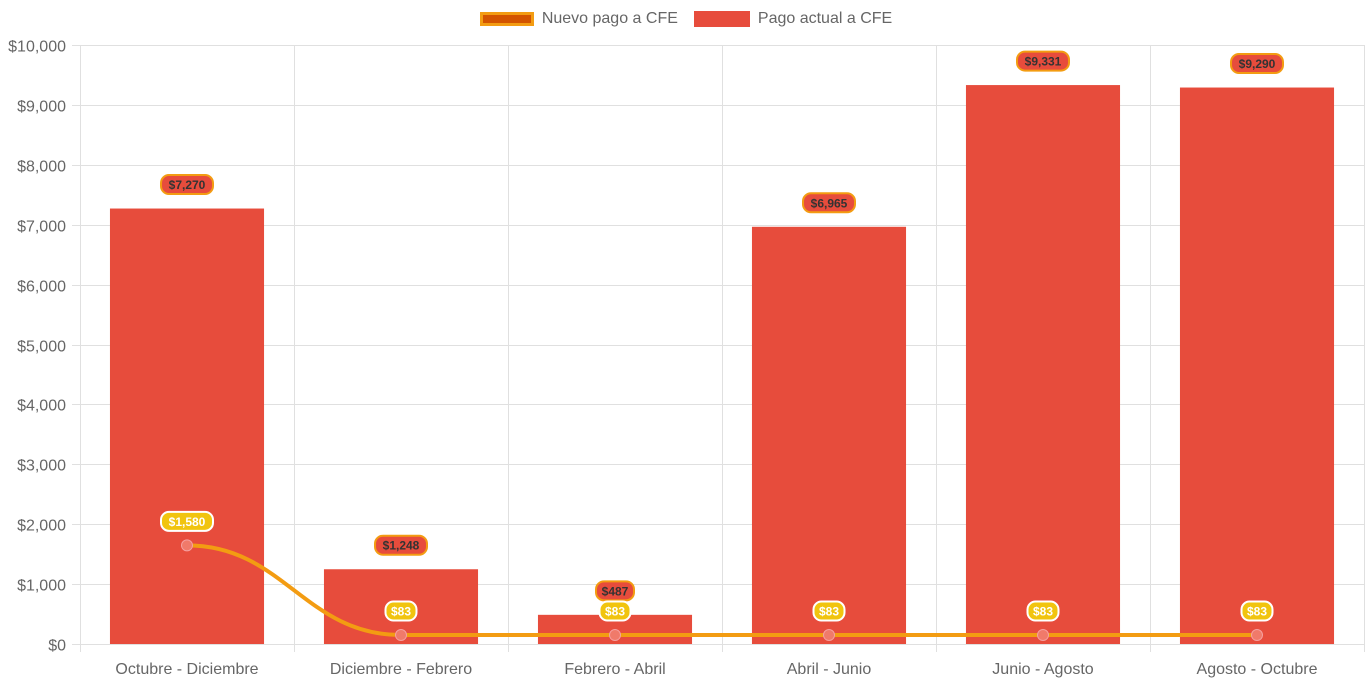 This screenshot has width=1372, height=685. Describe the element at coordinates (829, 669) in the screenshot. I see `x-tick-label: Abril - Junio` at that location.